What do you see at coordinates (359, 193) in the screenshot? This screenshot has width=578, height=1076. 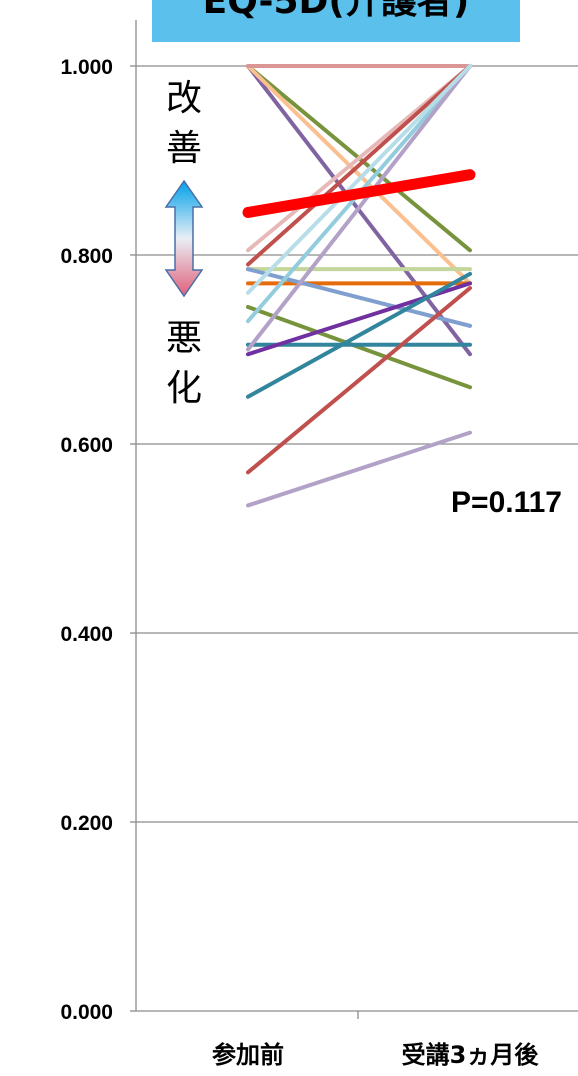 I see `mean-series-line` at bounding box center [359, 193].